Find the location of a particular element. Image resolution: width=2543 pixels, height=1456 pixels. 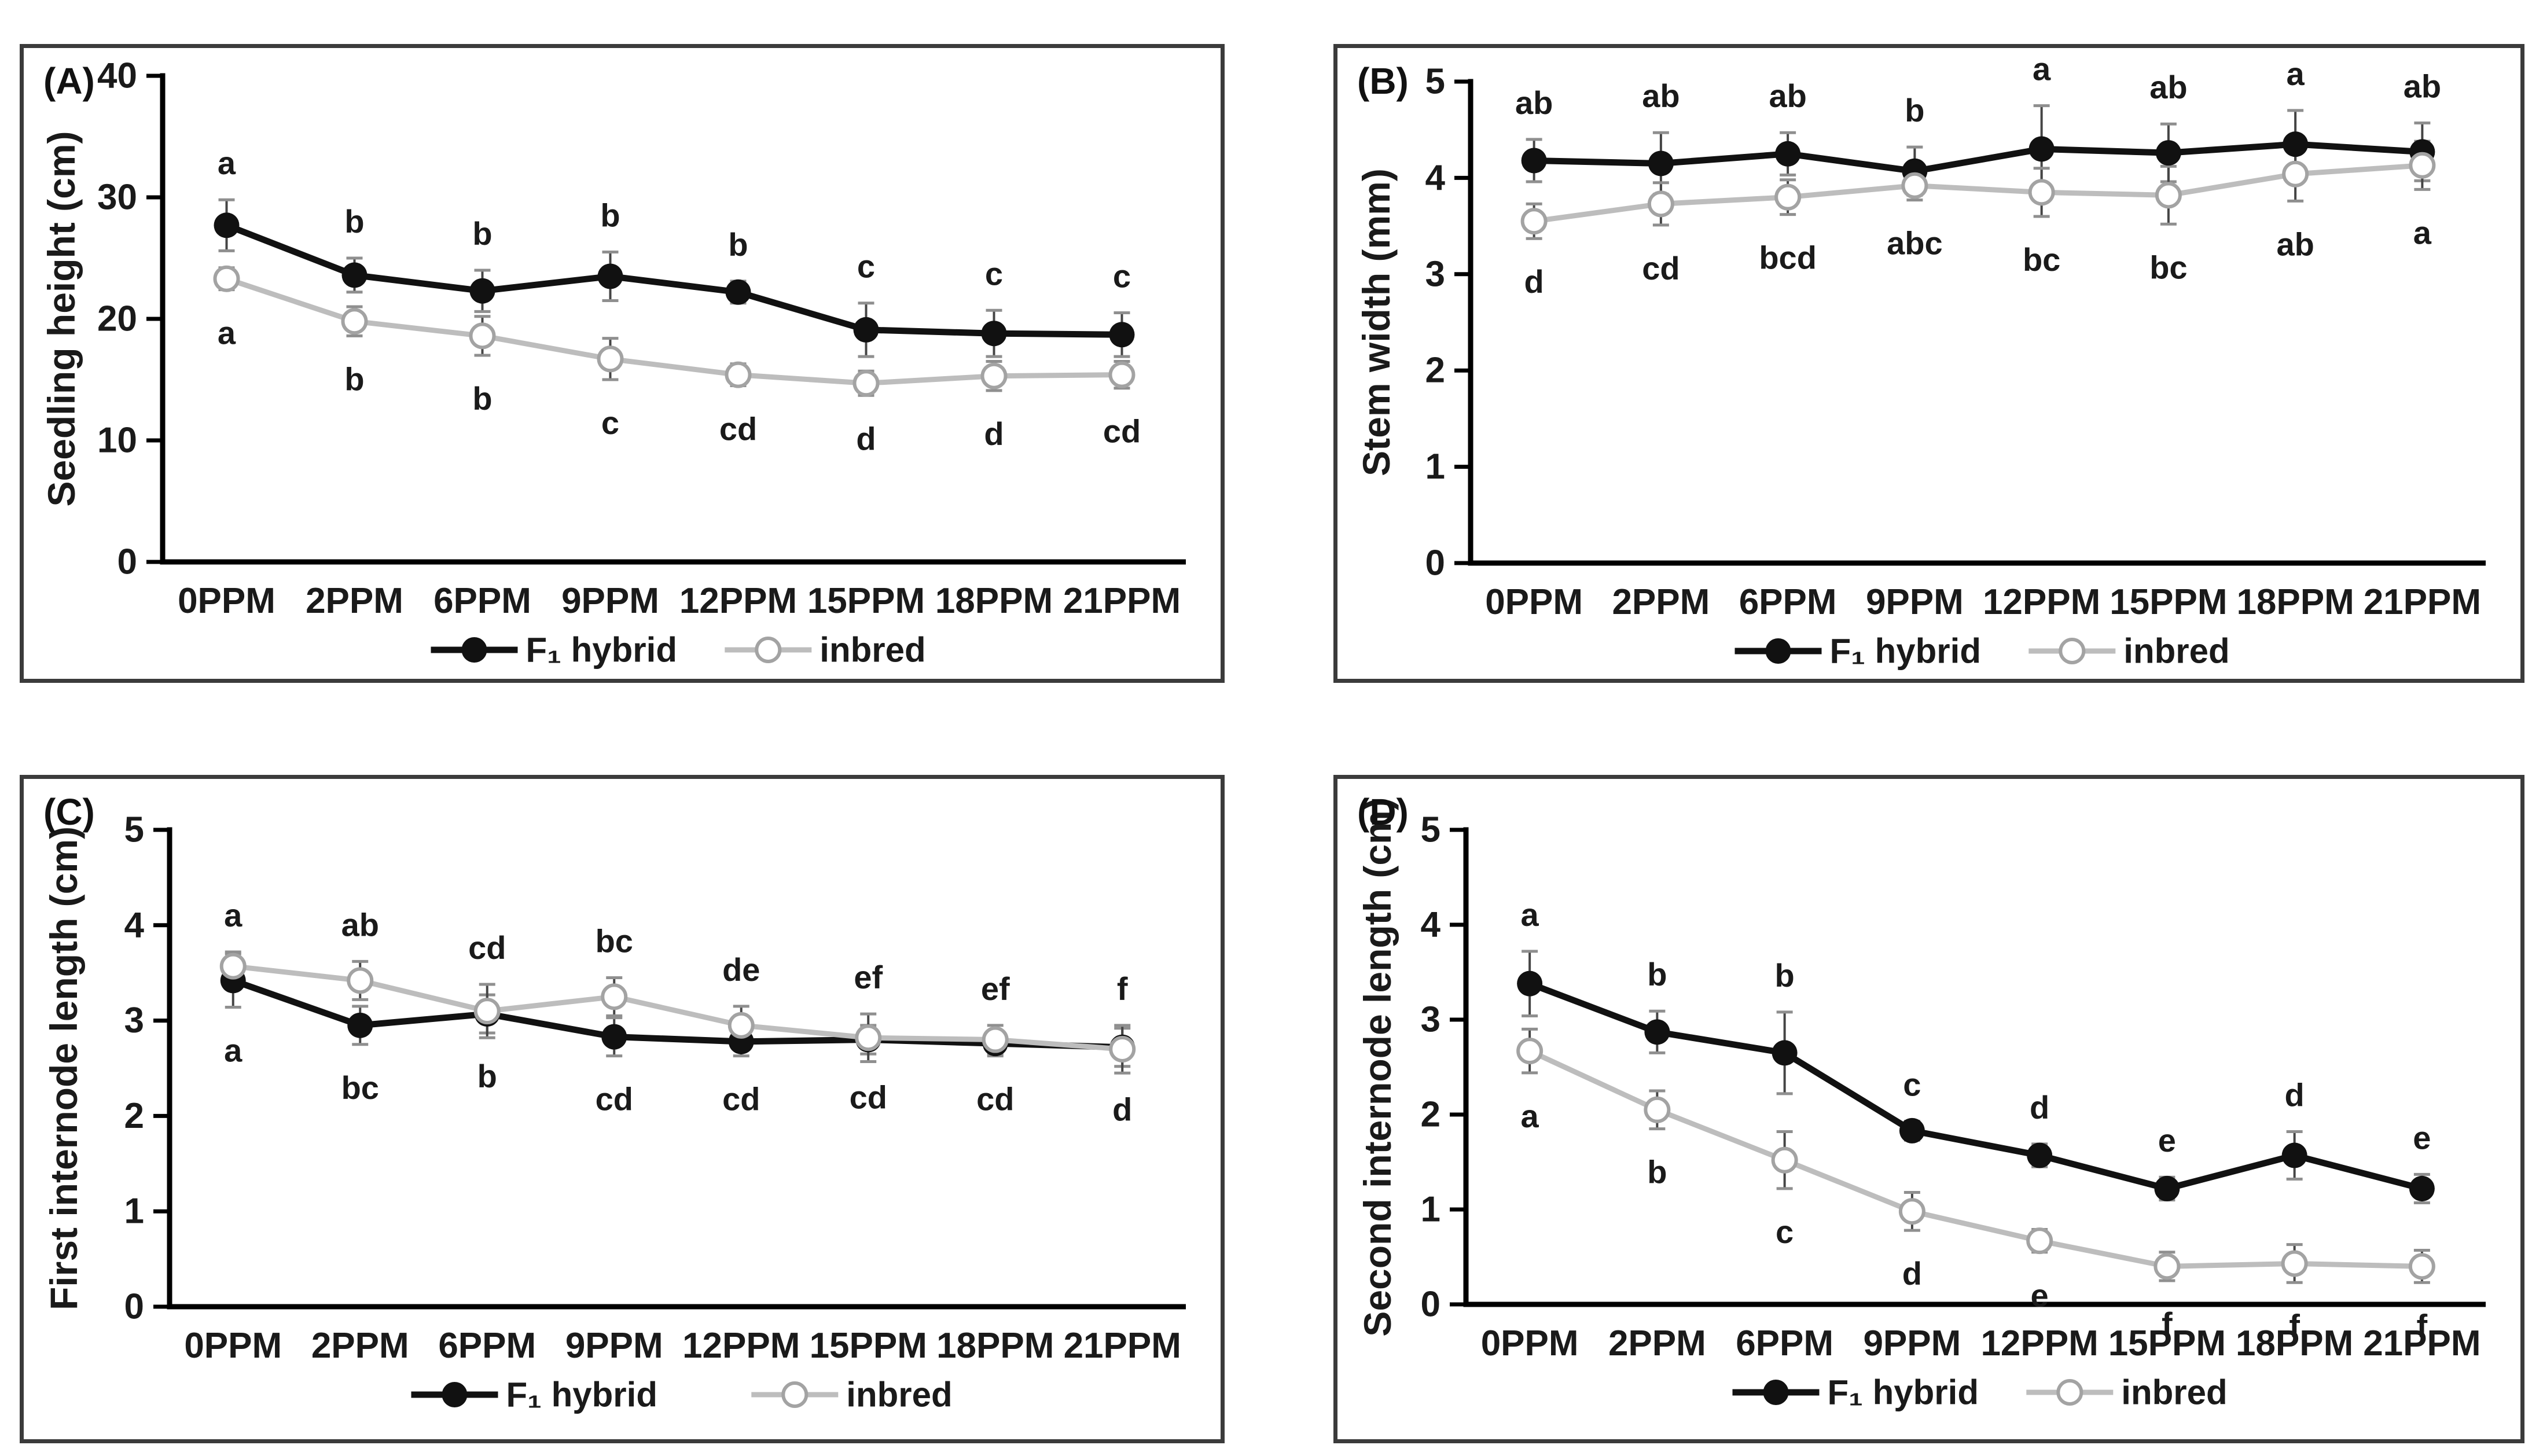

panel-b-label: (B) is located at coordinates (1383, 81).